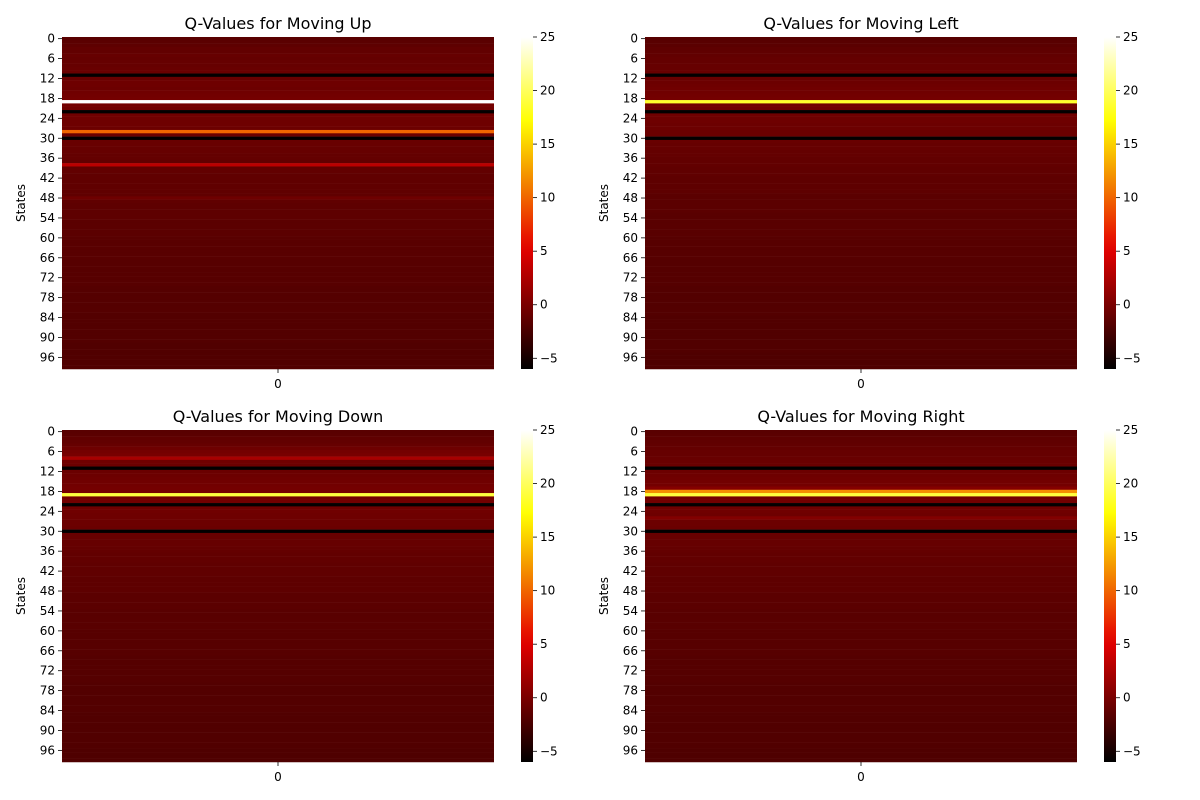 This screenshot has width=1200, height=800. What do you see at coordinates (1122, 592) in the screenshot?
I see `colorbar: −5 0 5 10 15 20 25` at bounding box center [1122, 592].